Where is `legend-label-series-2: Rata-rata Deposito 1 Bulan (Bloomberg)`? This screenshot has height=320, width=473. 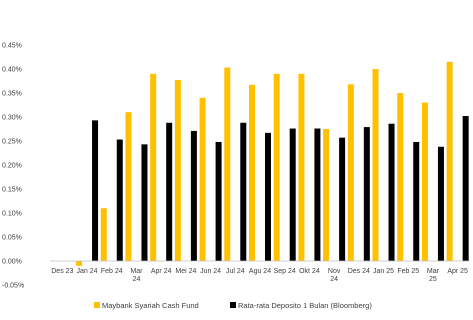 legend-label-series-2: Rata-rata Deposito 1 Bulan (Bloomberg) is located at coordinates (305, 305).